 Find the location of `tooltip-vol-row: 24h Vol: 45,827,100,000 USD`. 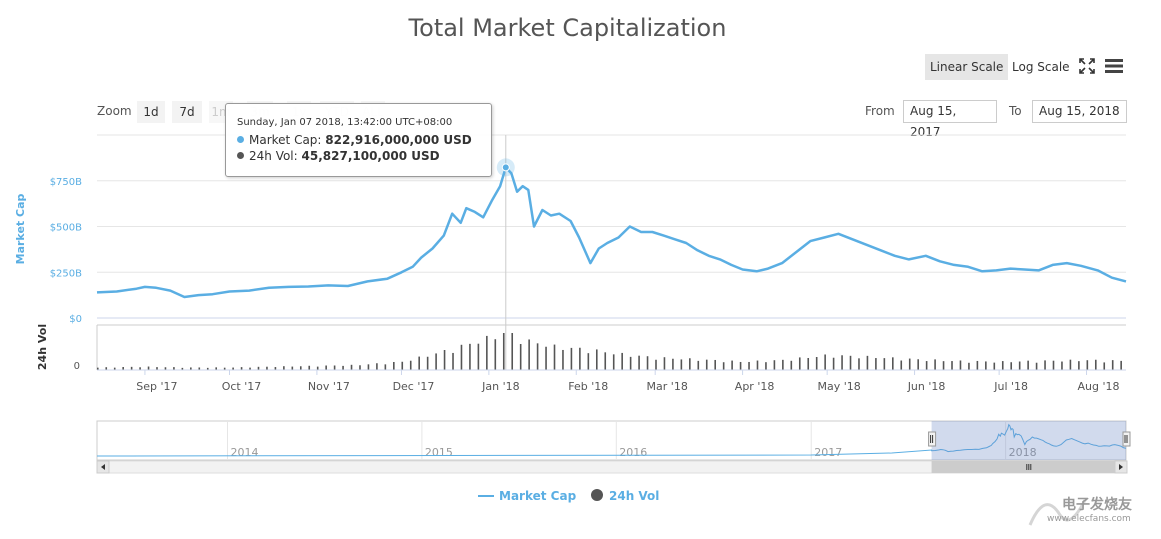

tooltip-vol-row: 24h Vol: 45,827,100,000 USD is located at coordinates (338, 156).